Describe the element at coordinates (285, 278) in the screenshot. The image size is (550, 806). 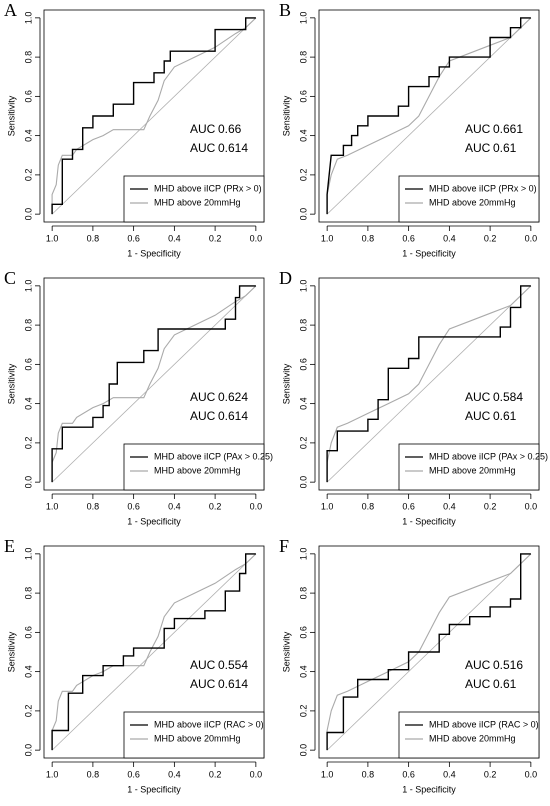
I see `panel-label: D` at that location.